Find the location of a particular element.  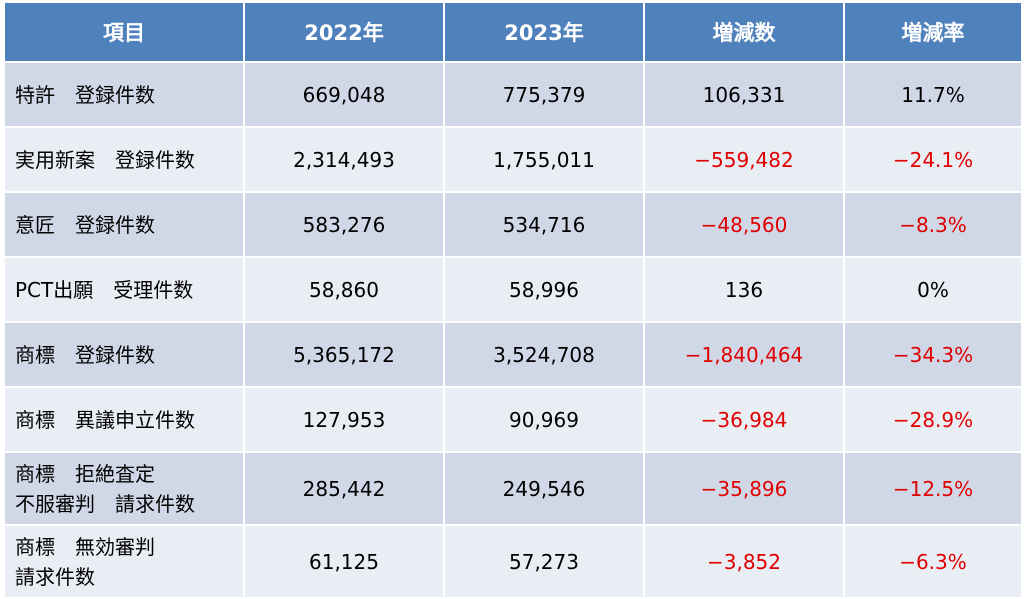

table-row: 商標 無効審判 請求件数 61,125 57,273 −3,852 −6.3% is located at coordinates (513, 561).